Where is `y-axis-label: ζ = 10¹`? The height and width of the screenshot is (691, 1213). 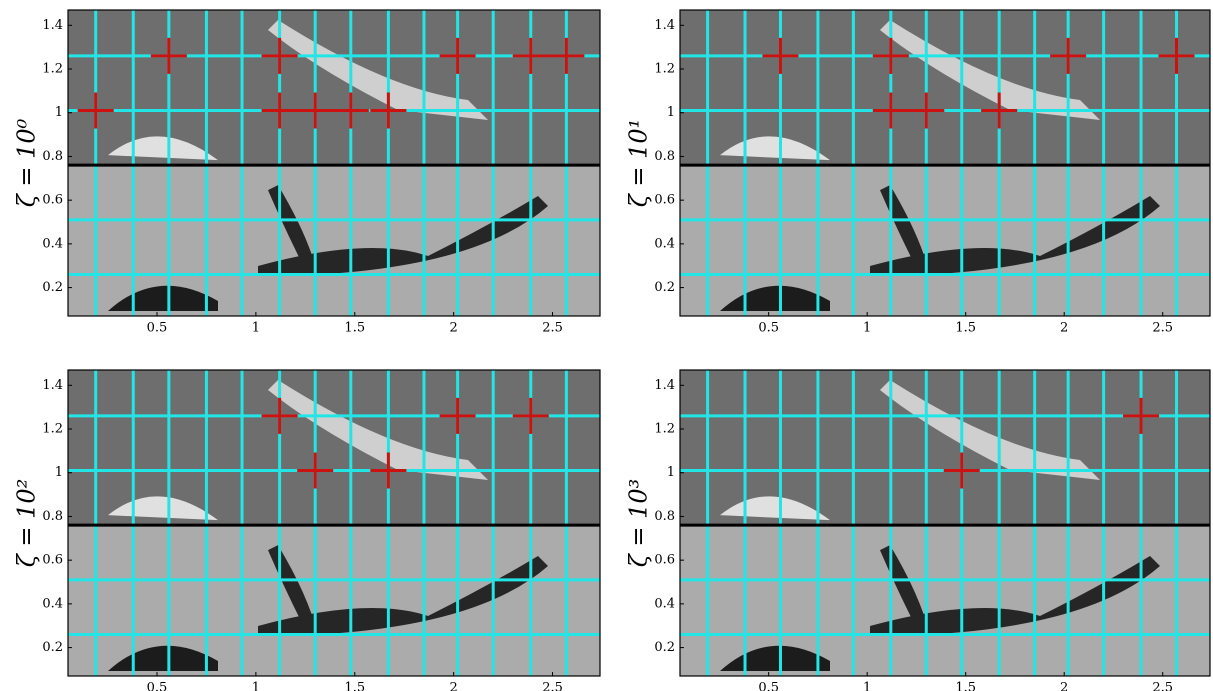 y-axis-label: ζ = 10¹ is located at coordinates (639, 163).